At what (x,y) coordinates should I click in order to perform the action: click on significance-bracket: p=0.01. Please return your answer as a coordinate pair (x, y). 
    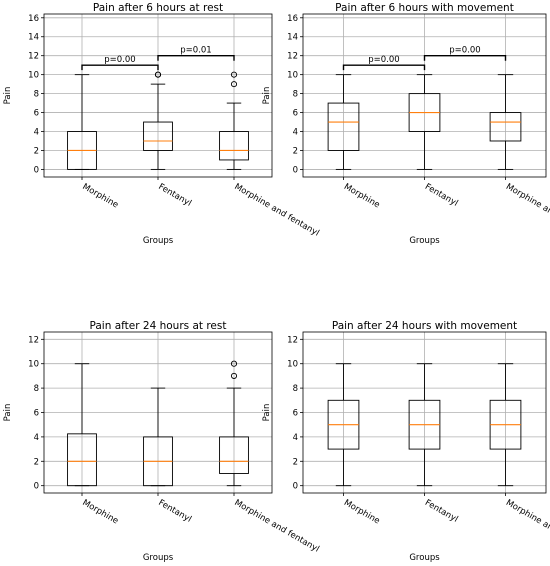
    Looking at the image, I should click on (196, 53).